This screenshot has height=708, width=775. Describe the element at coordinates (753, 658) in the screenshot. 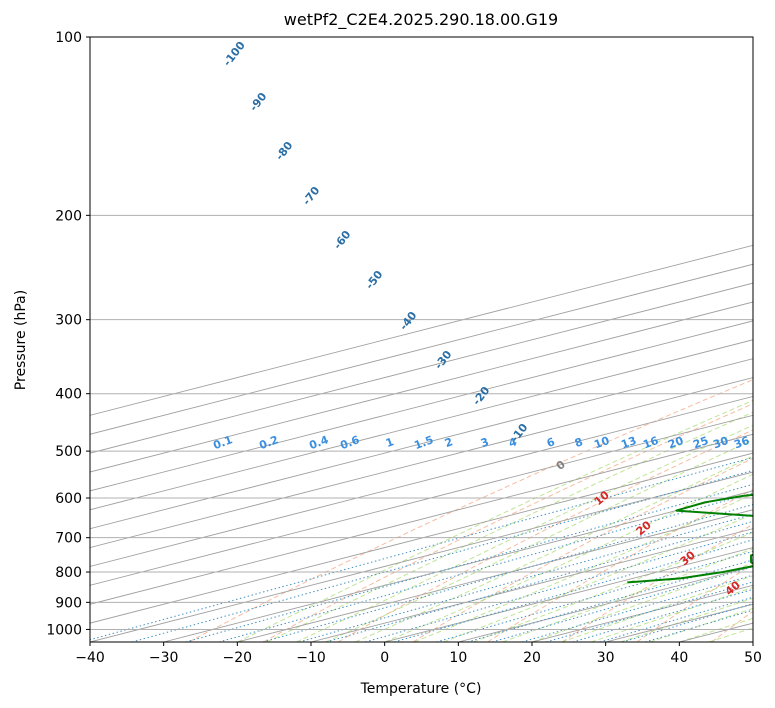

I see `x-tick-label: 50` at that location.